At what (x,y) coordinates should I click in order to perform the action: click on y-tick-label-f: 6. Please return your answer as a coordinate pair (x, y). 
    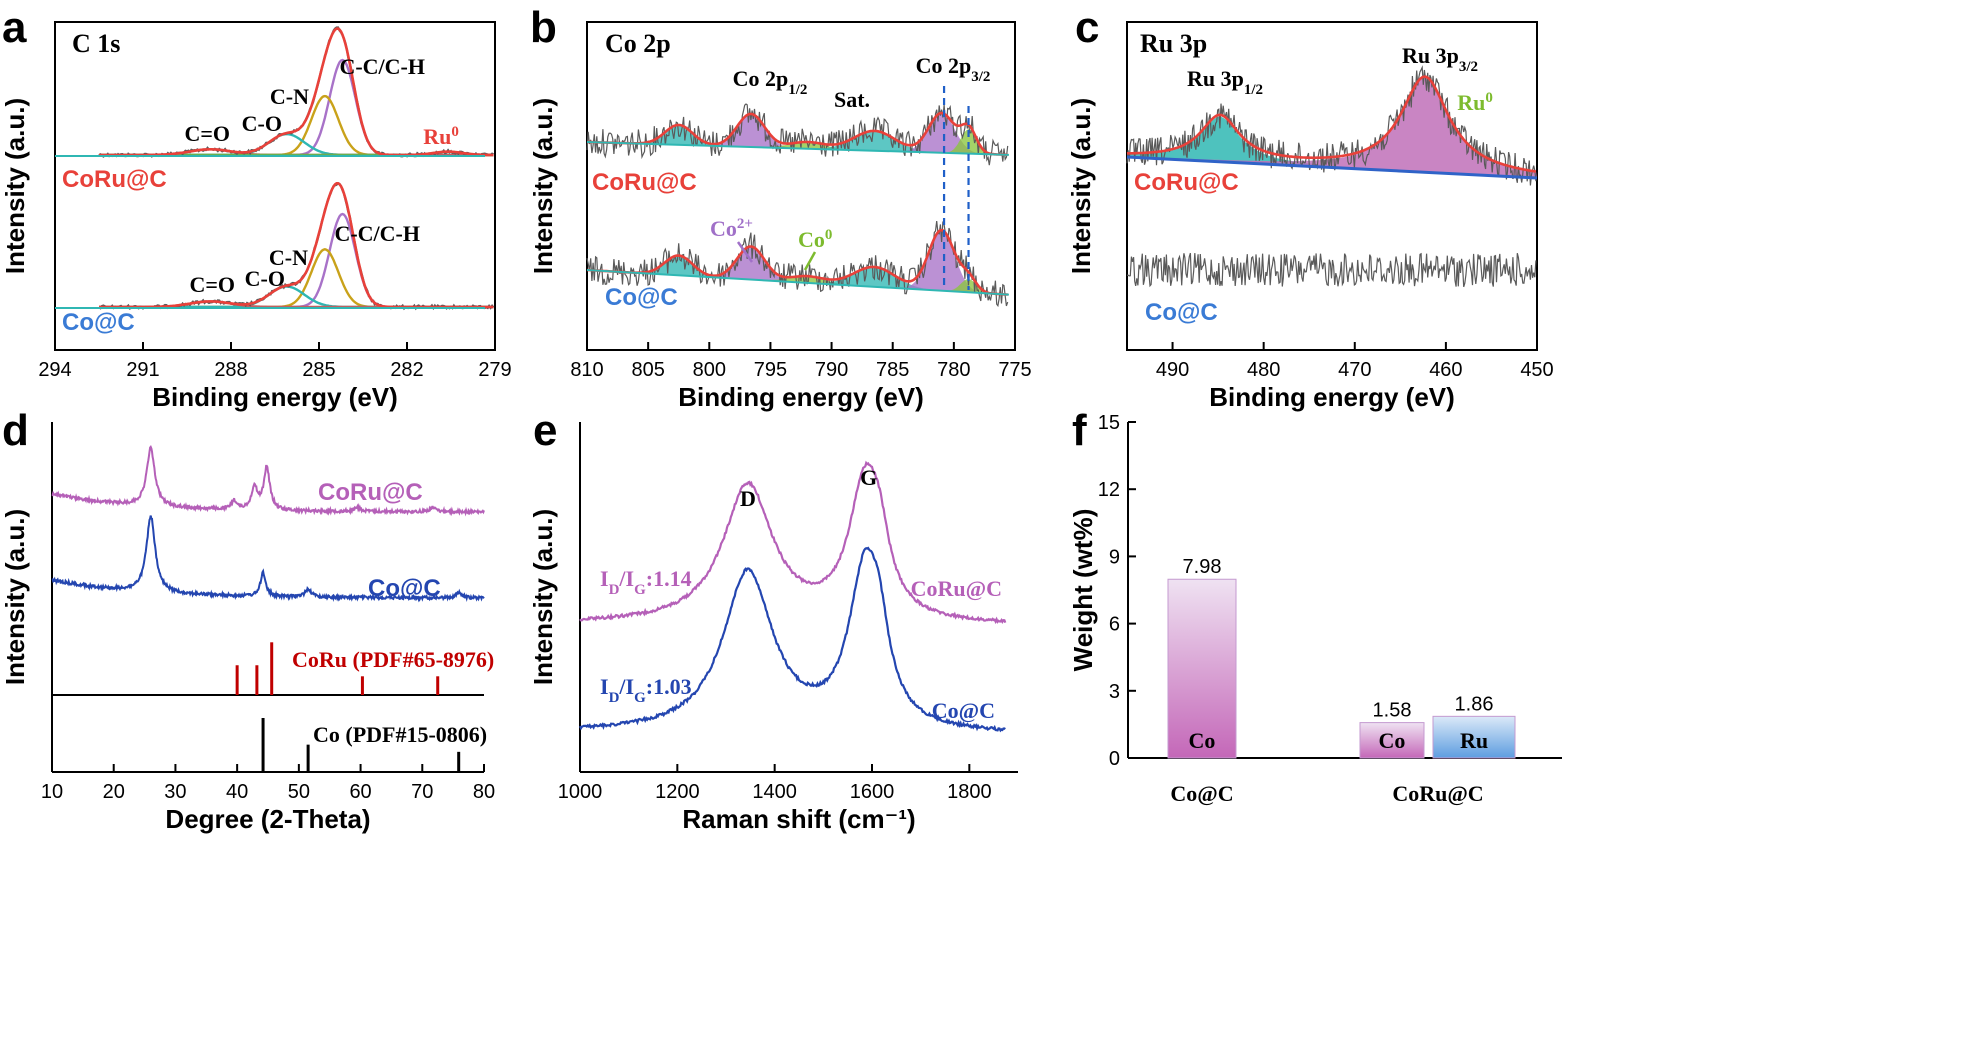
    Looking at the image, I should click on (1114, 625).